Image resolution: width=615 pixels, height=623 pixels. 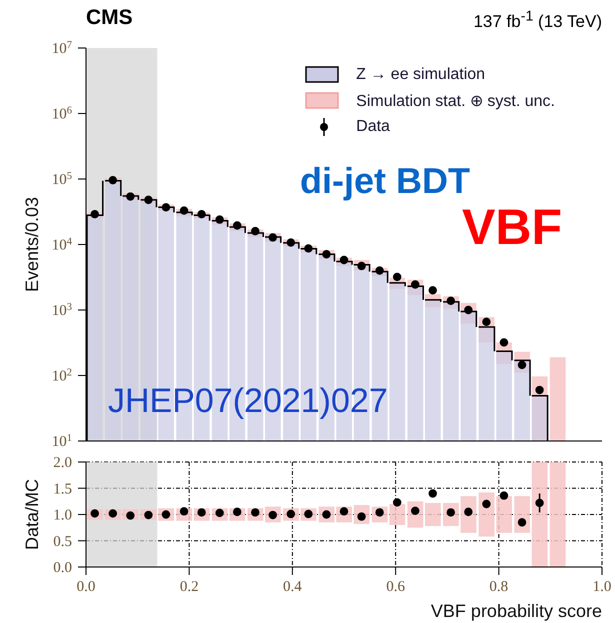 What do you see at coordinates (385, 180) in the screenshot?
I see `annotation: di-jet BDT` at bounding box center [385, 180].